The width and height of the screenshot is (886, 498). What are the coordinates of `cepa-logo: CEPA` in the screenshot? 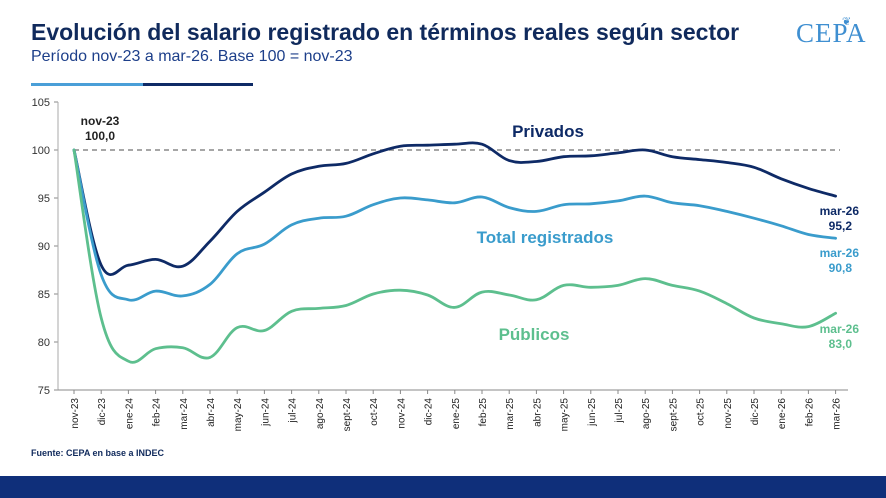 It's located at (831, 33).